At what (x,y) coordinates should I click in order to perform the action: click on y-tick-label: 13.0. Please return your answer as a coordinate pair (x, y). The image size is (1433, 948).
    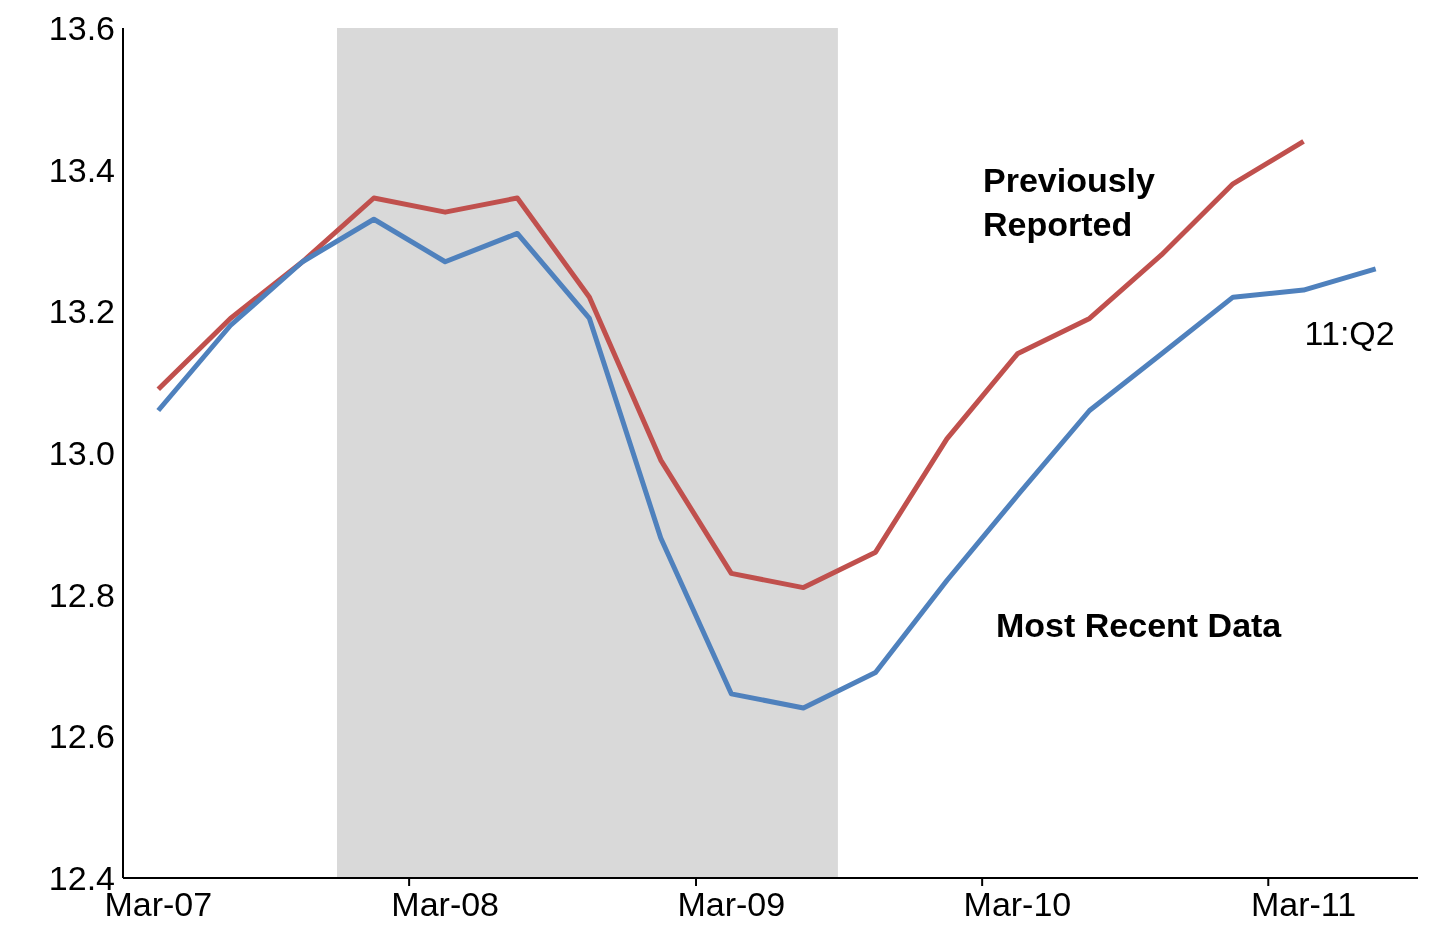
    Looking at the image, I should click on (81, 453).